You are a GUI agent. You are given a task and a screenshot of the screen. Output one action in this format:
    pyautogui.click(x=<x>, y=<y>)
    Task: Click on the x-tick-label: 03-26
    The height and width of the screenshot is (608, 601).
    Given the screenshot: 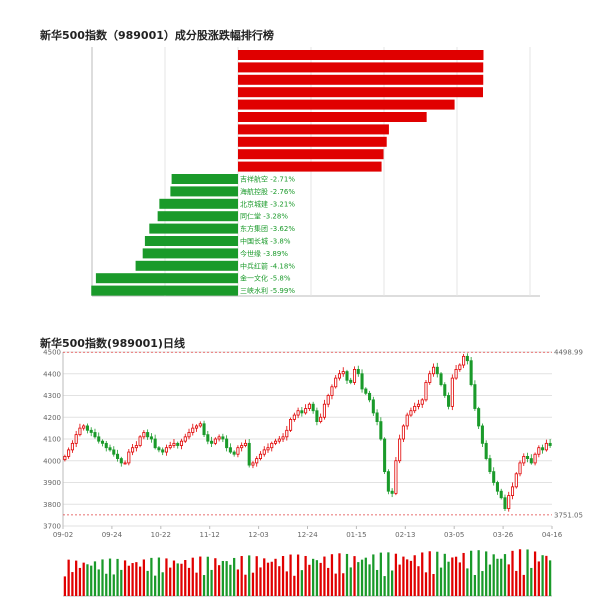 What is the action you would take?
    pyautogui.click(x=503, y=535)
    